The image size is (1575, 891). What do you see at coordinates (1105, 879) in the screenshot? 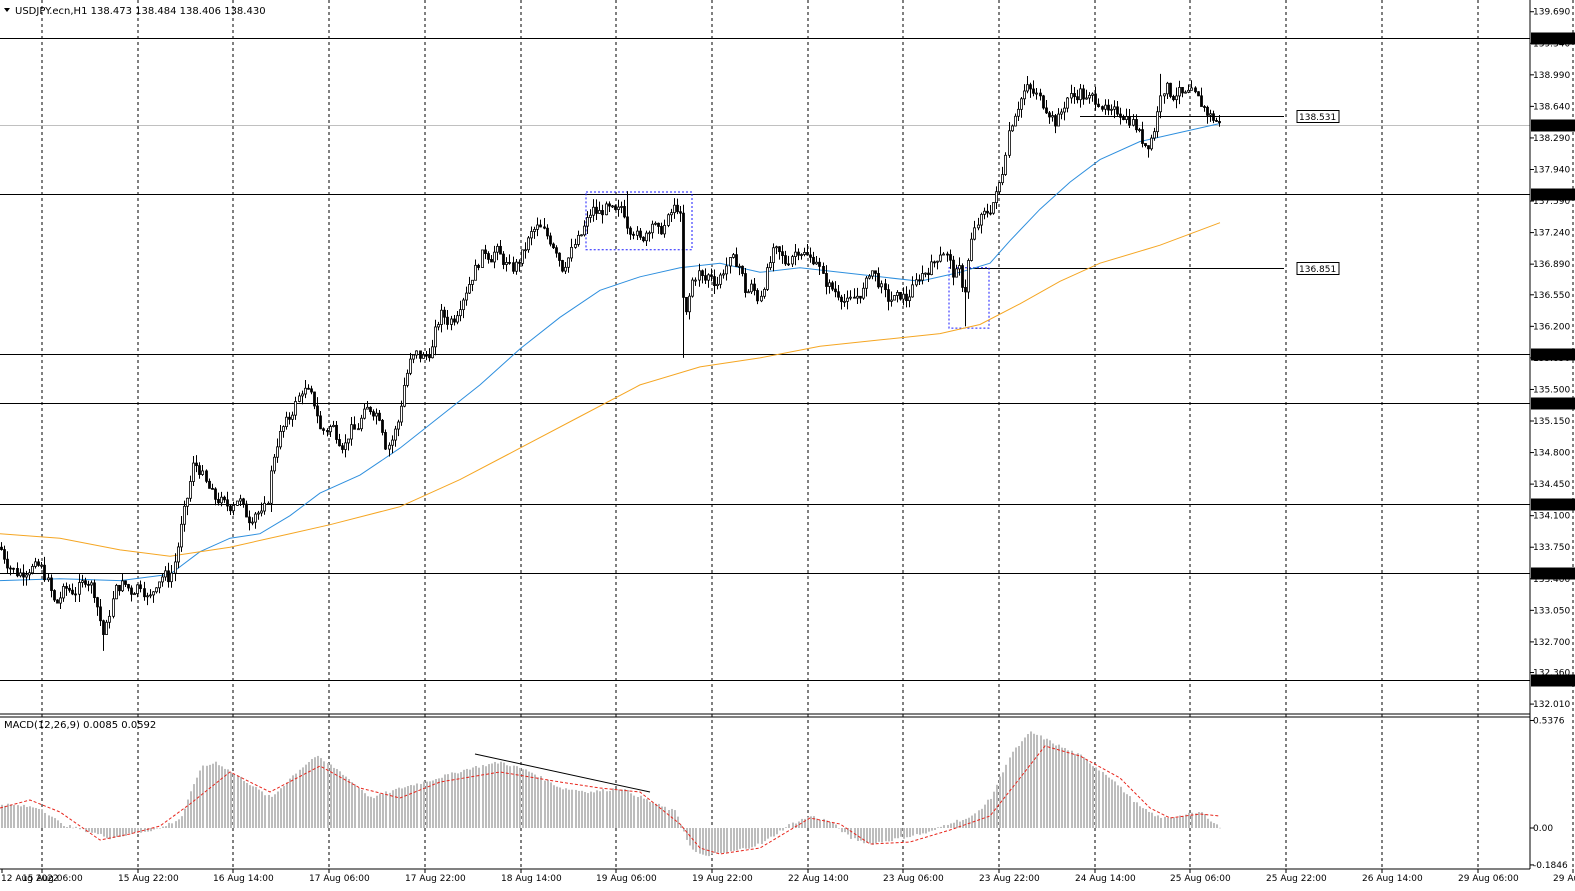
I see `x-tick-label: 24 Aug 14:00` at bounding box center [1105, 879].